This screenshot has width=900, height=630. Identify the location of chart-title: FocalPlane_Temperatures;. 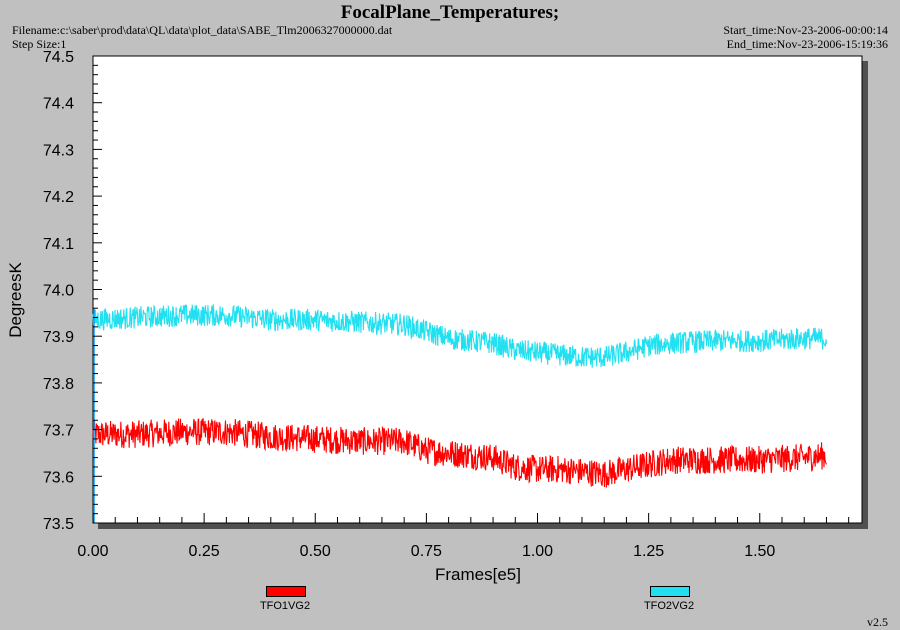
(450, 12).